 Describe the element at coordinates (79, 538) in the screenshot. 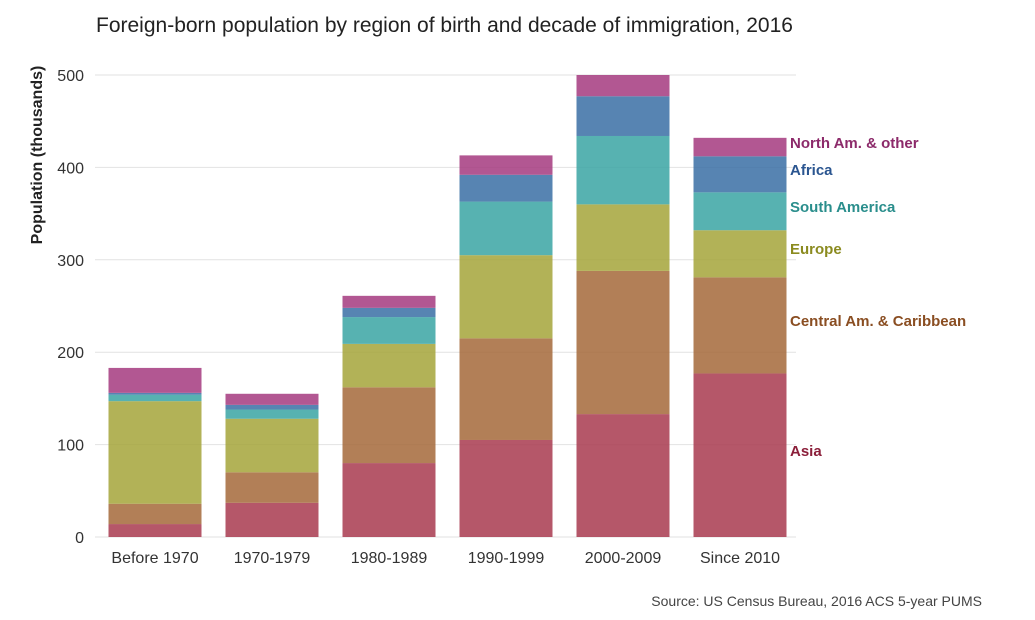

I see `y-tick-label: 0` at that location.